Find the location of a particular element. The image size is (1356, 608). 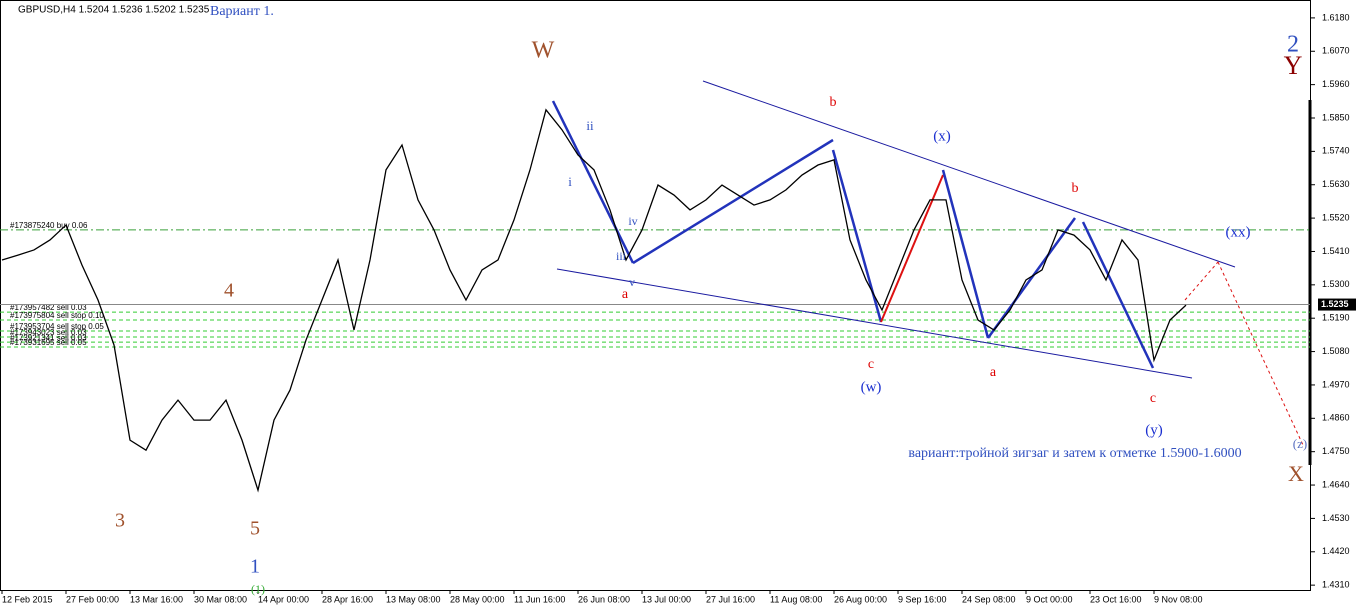

y-tick-label: 1.5300 is located at coordinates (1336, 284).